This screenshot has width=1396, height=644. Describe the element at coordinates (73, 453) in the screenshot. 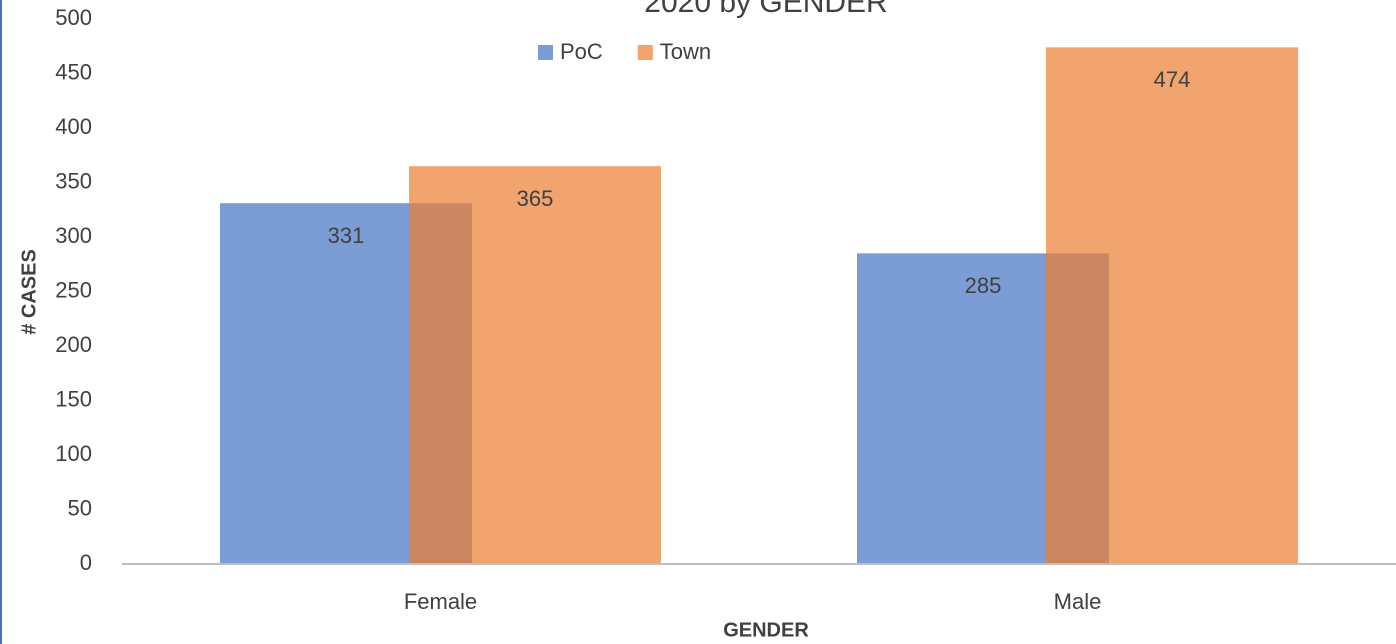

I see `y-tick-label: 100` at that location.